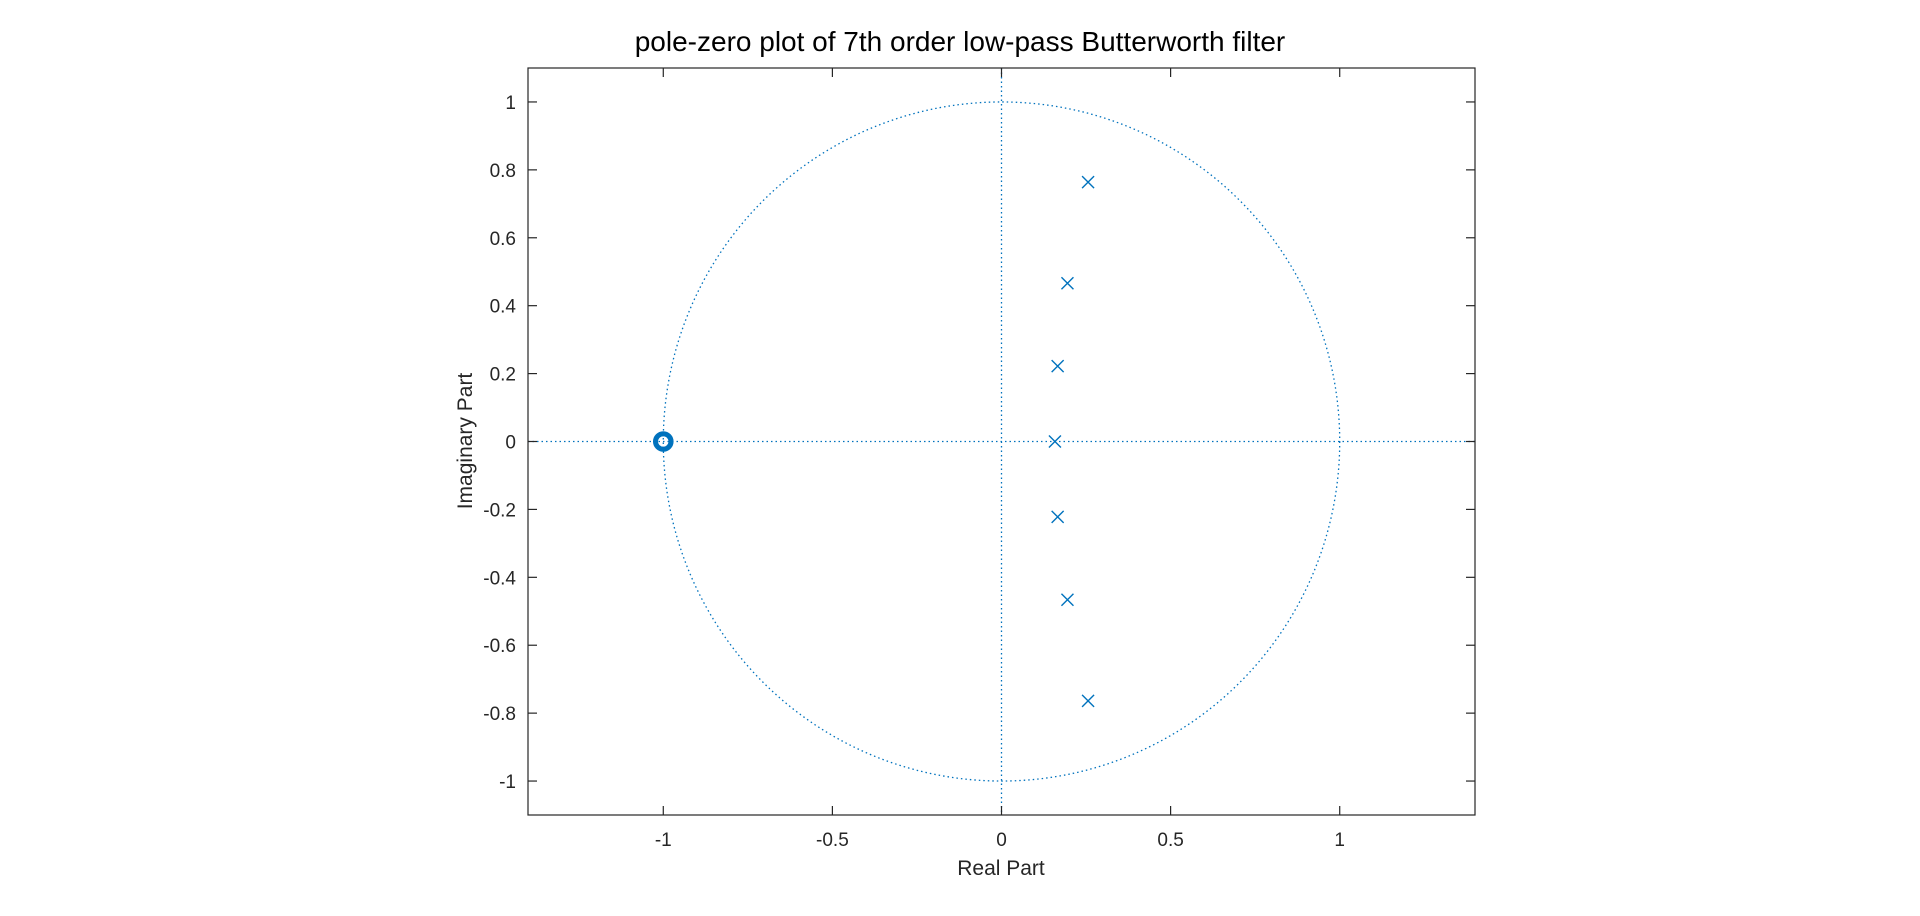 The width and height of the screenshot is (1920, 916). What do you see at coordinates (499, 578) in the screenshot?
I see `y-tick-label: -0.4` at bounding box center [499, 578].